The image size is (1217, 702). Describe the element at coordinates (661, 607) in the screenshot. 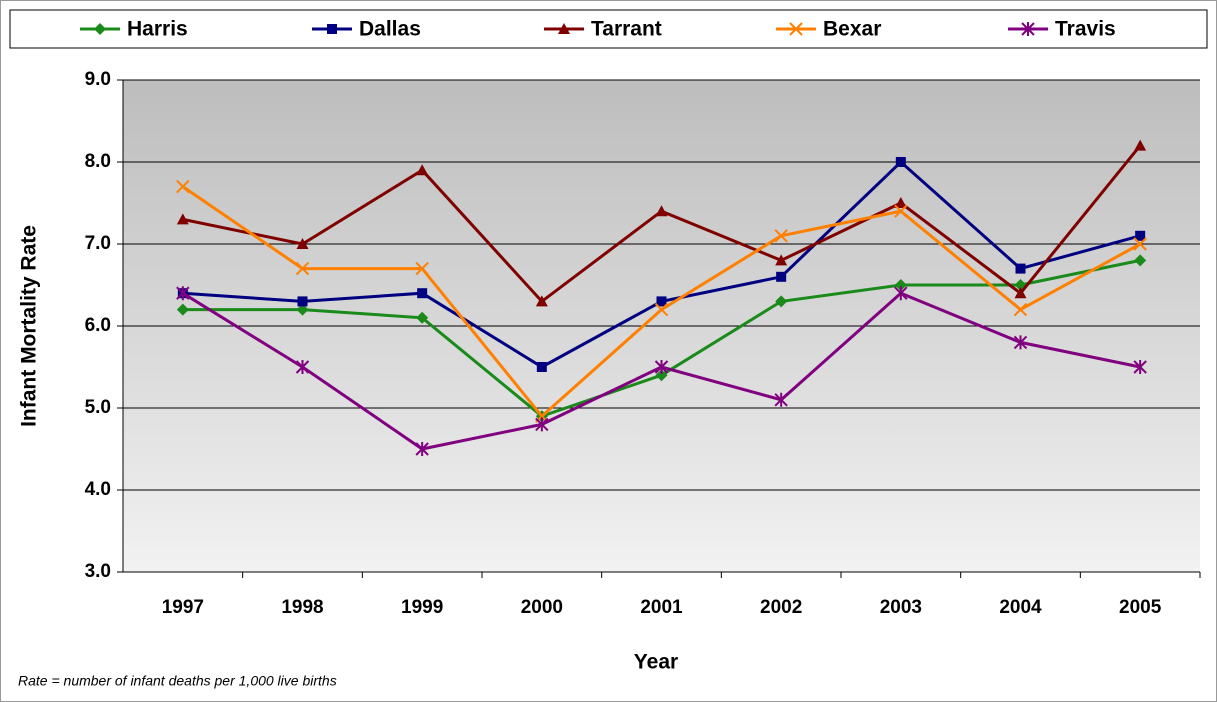

I see `x-tick-label: 2001` at that location.